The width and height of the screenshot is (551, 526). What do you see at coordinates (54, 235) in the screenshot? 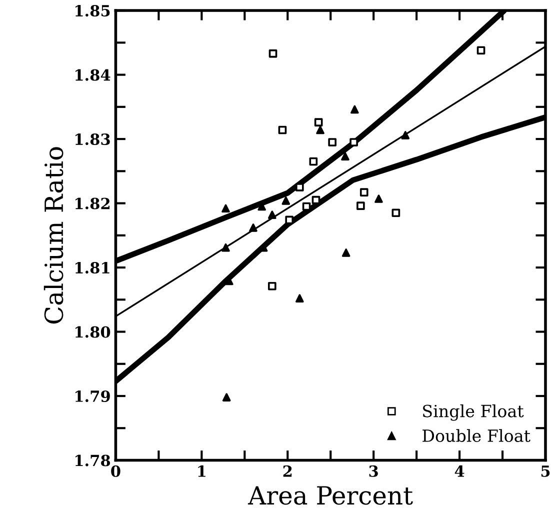
I see `y-axis-title: Calcium Ratio` at bounding box center [54, 235].